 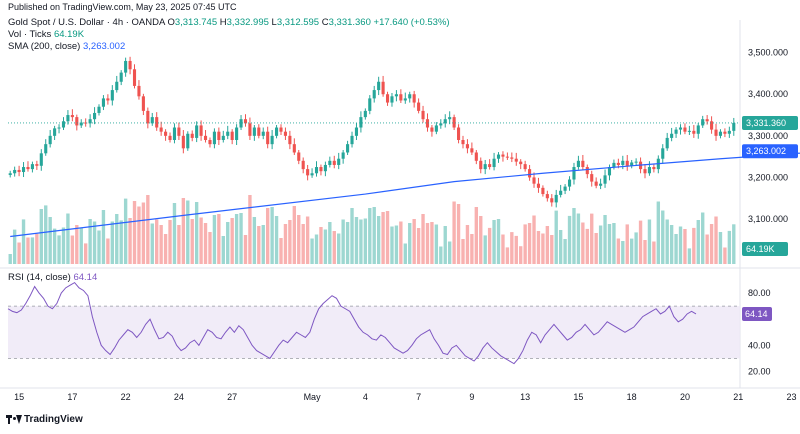 What do you see at coordinates (760, 249) in the screenshot?
I see `volume-badge-label: 64.19K` at bounding box center [760, 249].